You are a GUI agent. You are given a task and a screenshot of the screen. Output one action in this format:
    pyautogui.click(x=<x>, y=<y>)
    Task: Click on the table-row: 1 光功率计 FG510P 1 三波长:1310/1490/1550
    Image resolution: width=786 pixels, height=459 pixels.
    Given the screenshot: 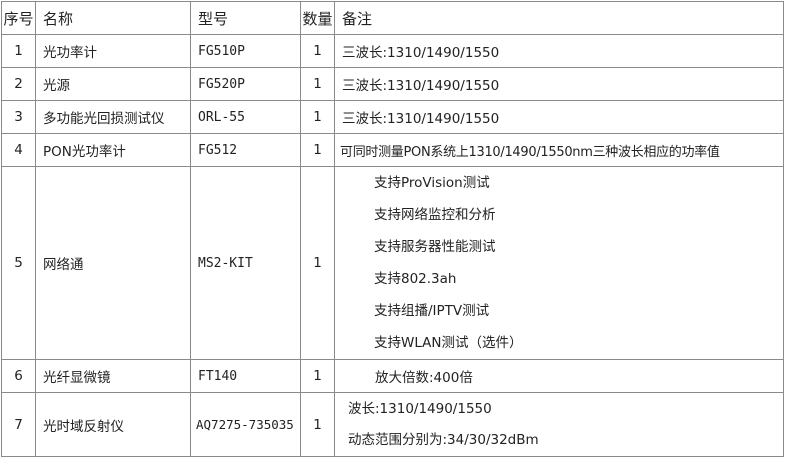 What is the action you would take?
    pyautogui.click(x=392, y=51)
    